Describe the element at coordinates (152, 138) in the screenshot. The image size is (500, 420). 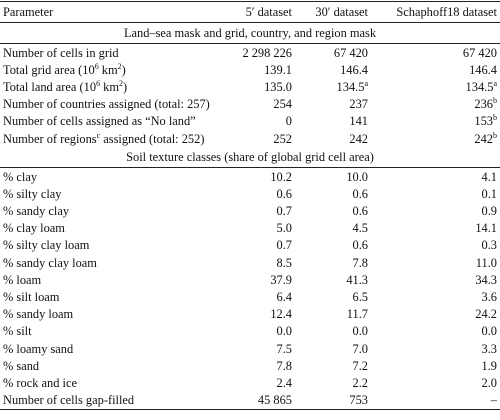
I see `text-run: assigned (total: 252)` at that location.